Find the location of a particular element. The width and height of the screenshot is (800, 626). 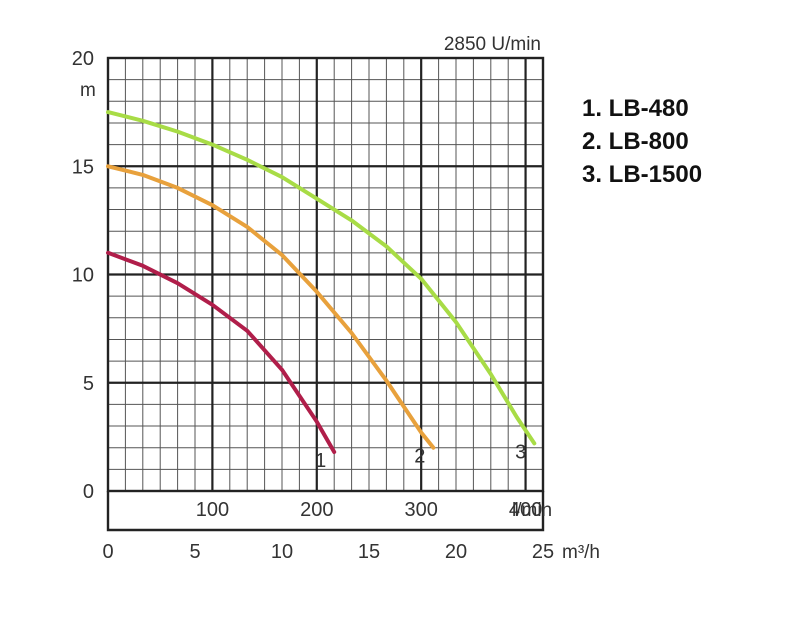

x-tick-label: 20 is located at coordinates (456, 552).